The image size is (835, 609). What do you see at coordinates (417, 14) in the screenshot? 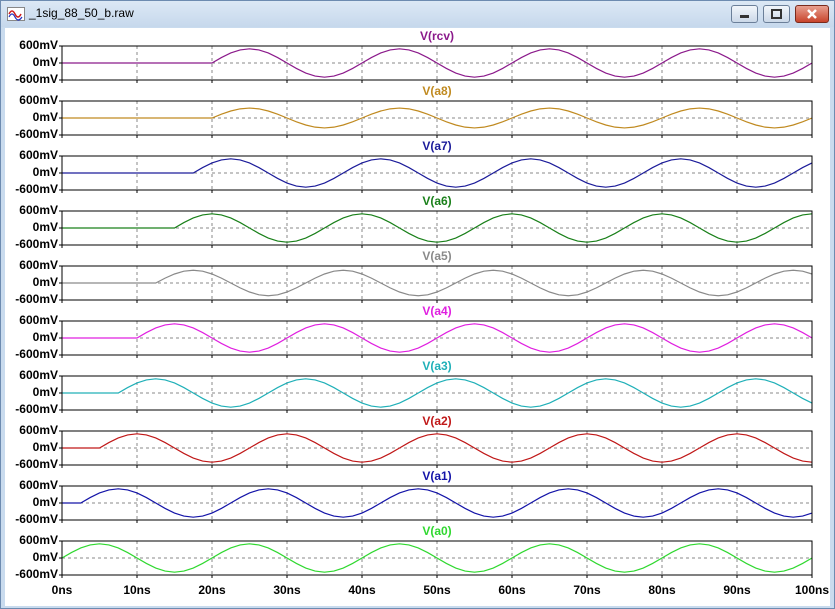
I see `title-bar: _1sig_88_50_b.raw` at bounding box center [417, 14].